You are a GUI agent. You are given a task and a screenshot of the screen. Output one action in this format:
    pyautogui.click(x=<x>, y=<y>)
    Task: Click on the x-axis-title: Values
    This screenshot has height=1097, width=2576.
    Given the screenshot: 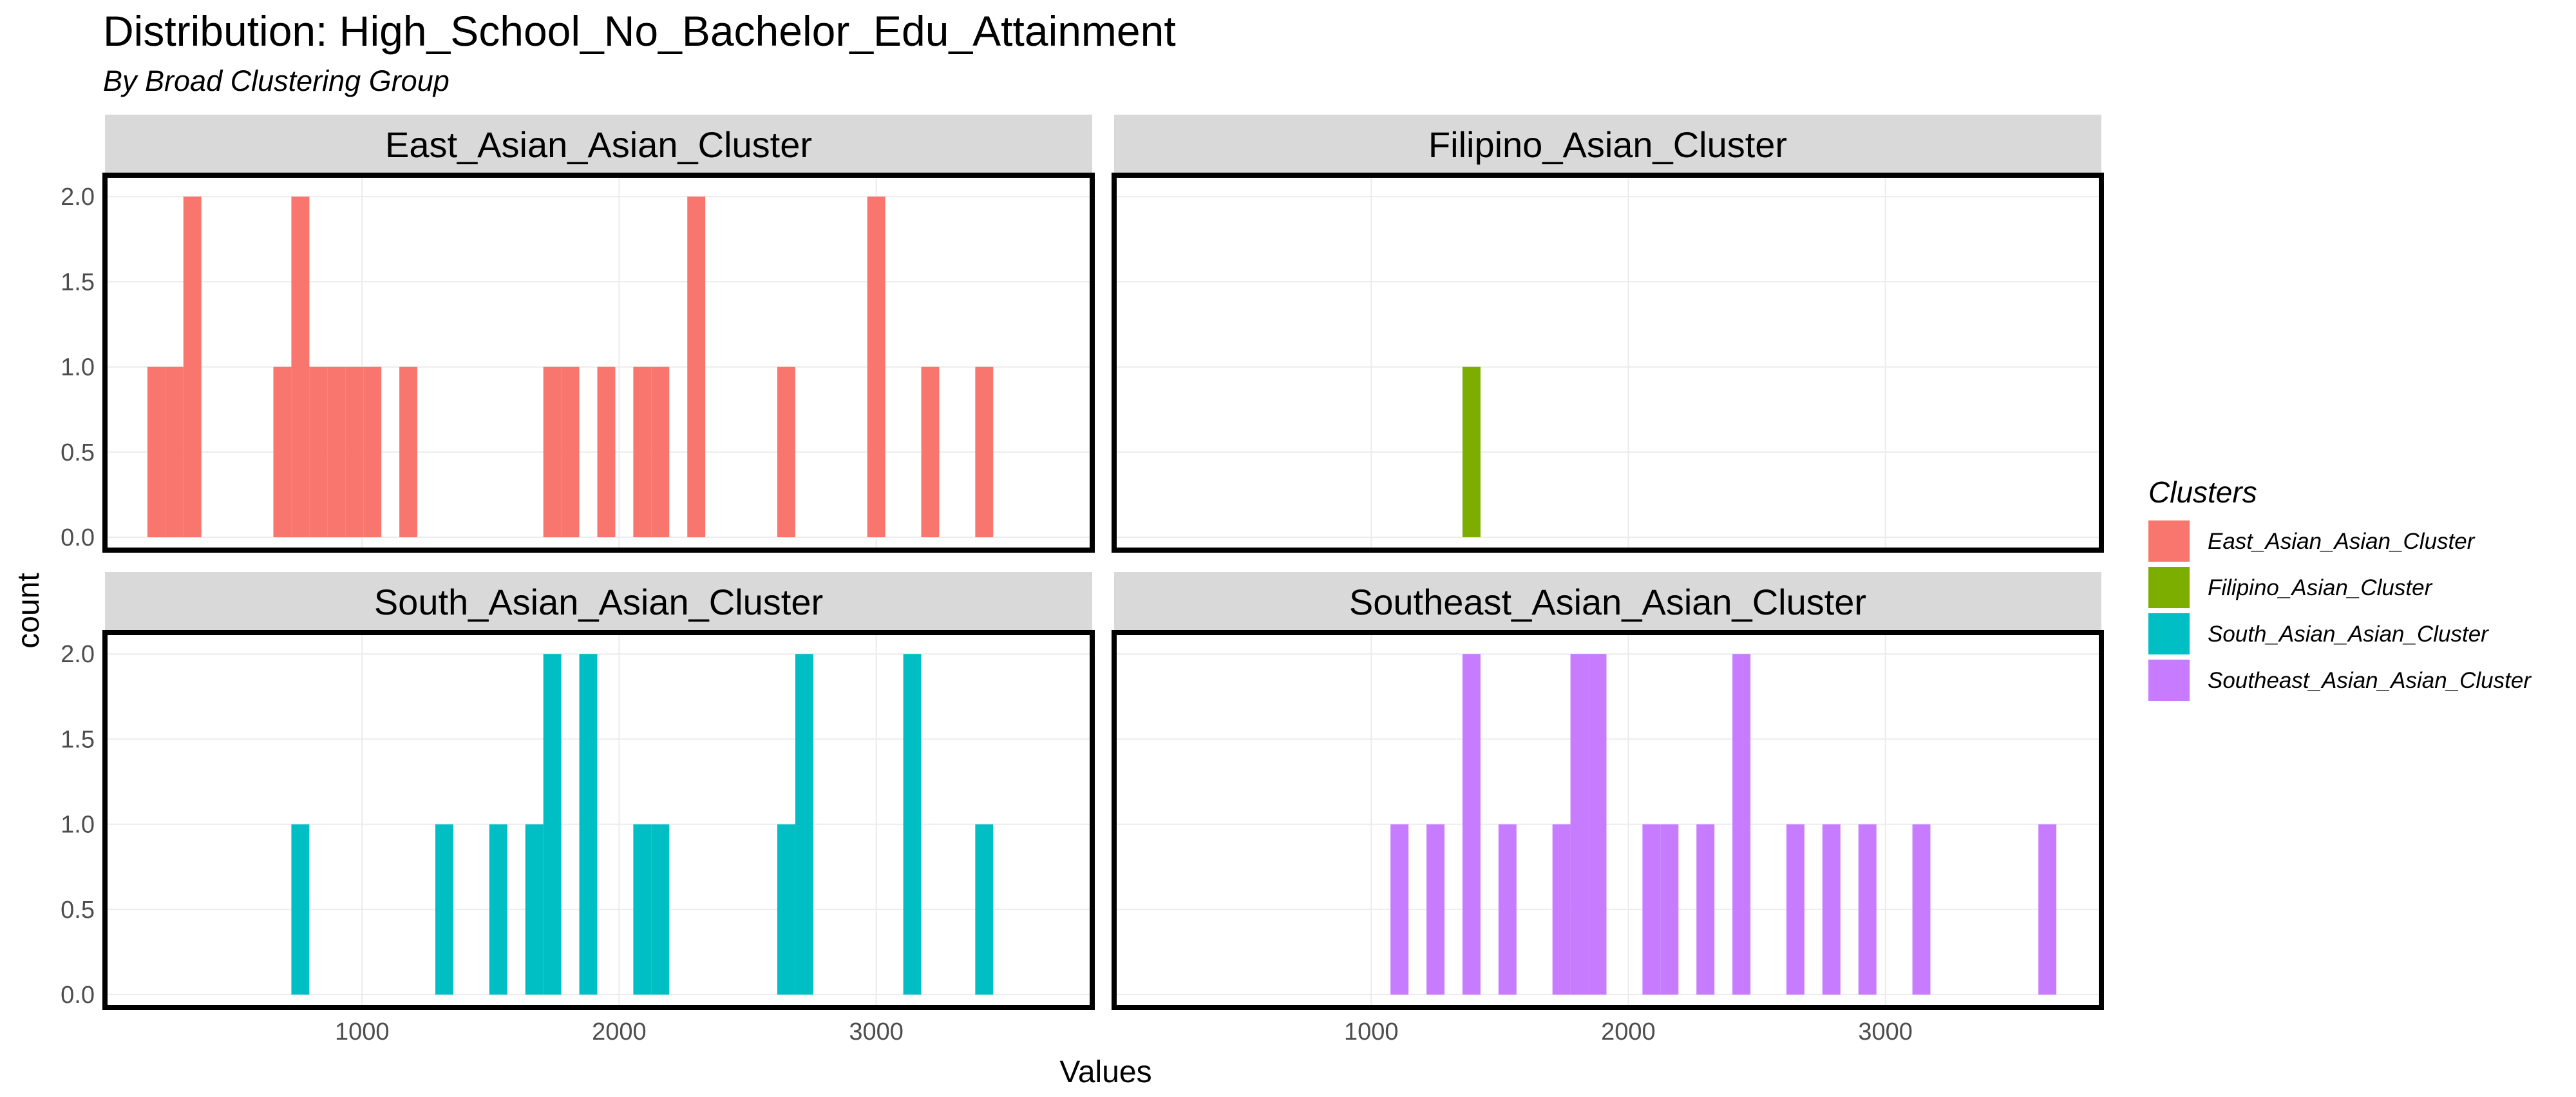 What is the action you would take?
    pyautogui.click(x=1105, y=1072)
    